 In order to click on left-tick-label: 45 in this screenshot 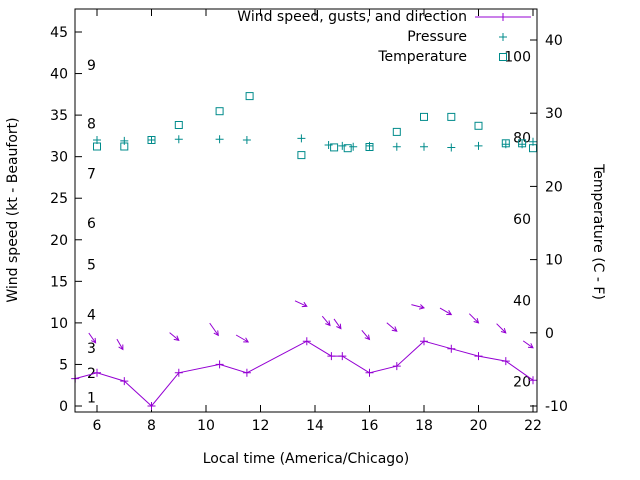, I will do `click(59, 33)`.